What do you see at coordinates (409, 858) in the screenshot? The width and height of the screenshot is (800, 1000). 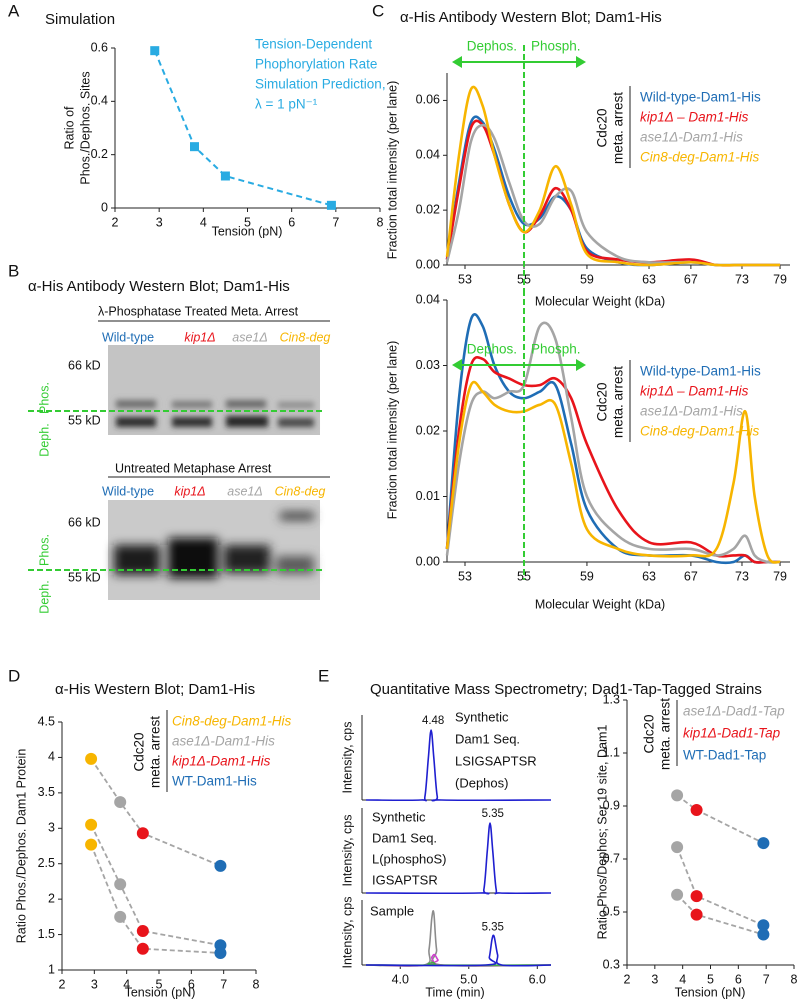 I see `trace-note: L(phosphoS)` at bounding box center [409, 858].